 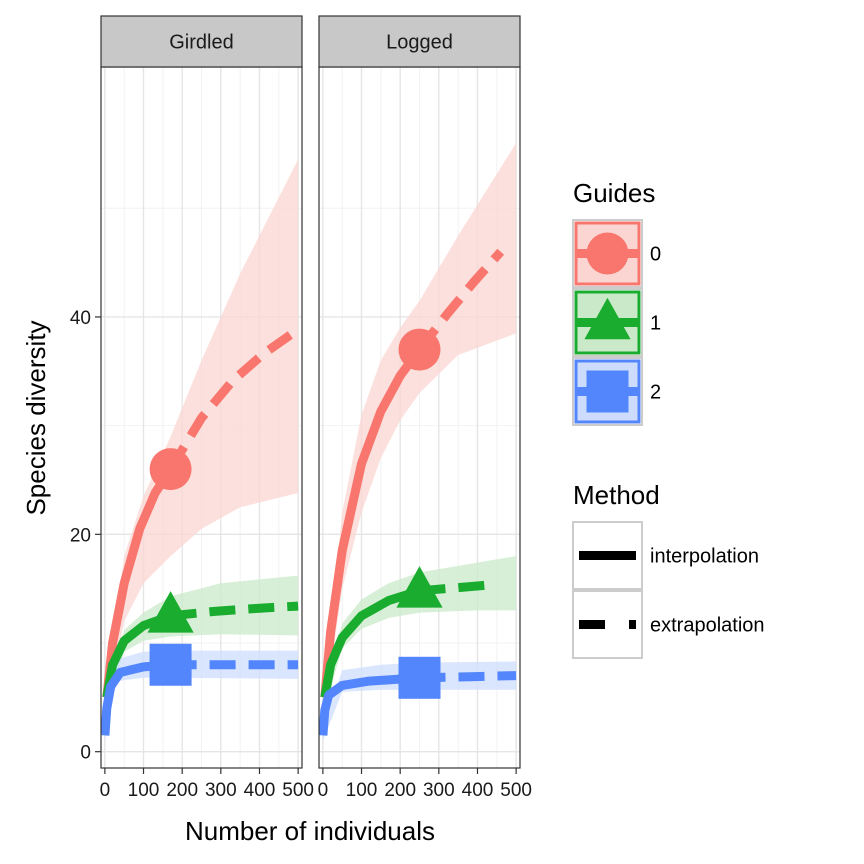 I want to click on legend-method-item-interpolation: interpolation, so click(x=665, y=555).